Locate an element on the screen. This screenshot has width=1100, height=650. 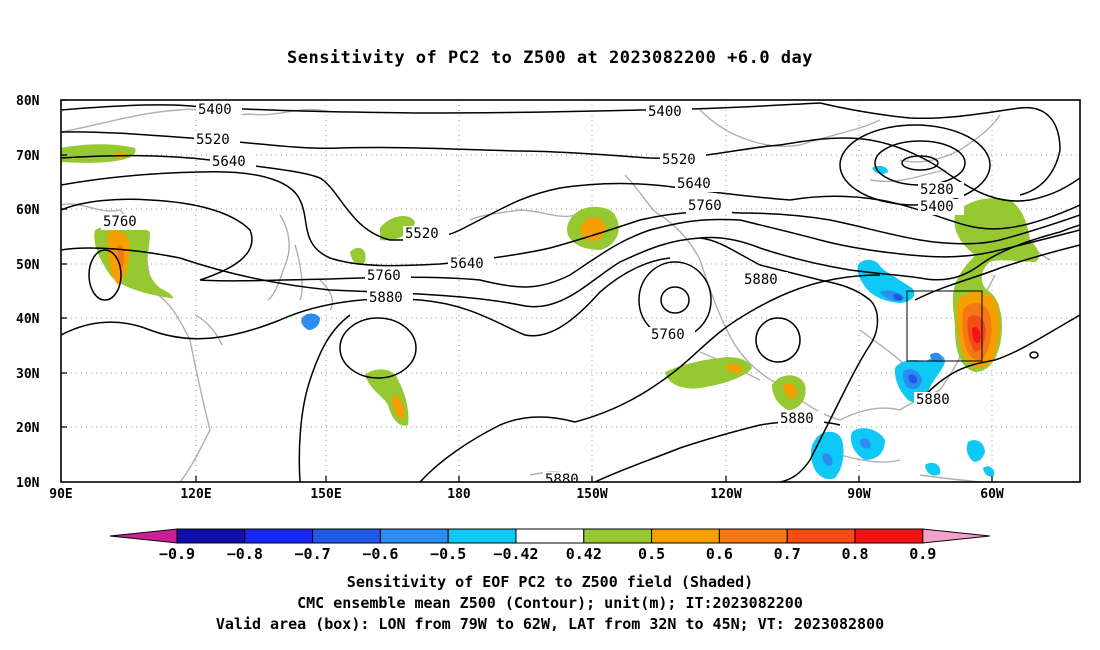
colorbar-tick-label: 0.6 is located at coordinates (719, 554).